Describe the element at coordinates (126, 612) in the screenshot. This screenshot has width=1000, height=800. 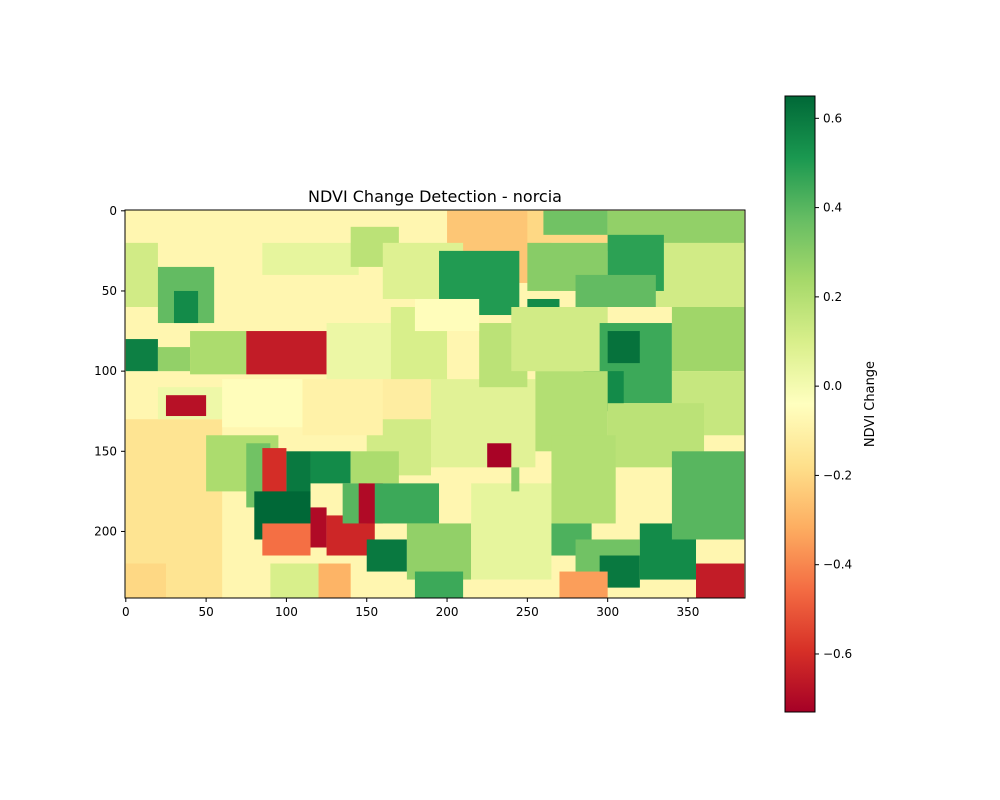
I see `x-tick-label: 0` at that location.